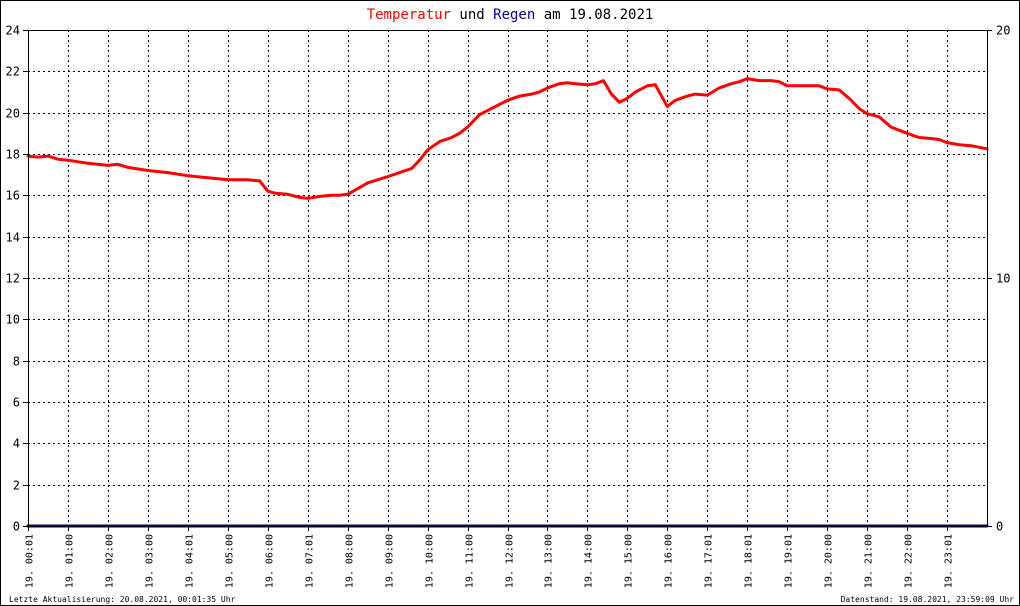 The width and height of the screenshot is (1020, 606). I want to click on y-tick-label: 6, so click(16, 403).